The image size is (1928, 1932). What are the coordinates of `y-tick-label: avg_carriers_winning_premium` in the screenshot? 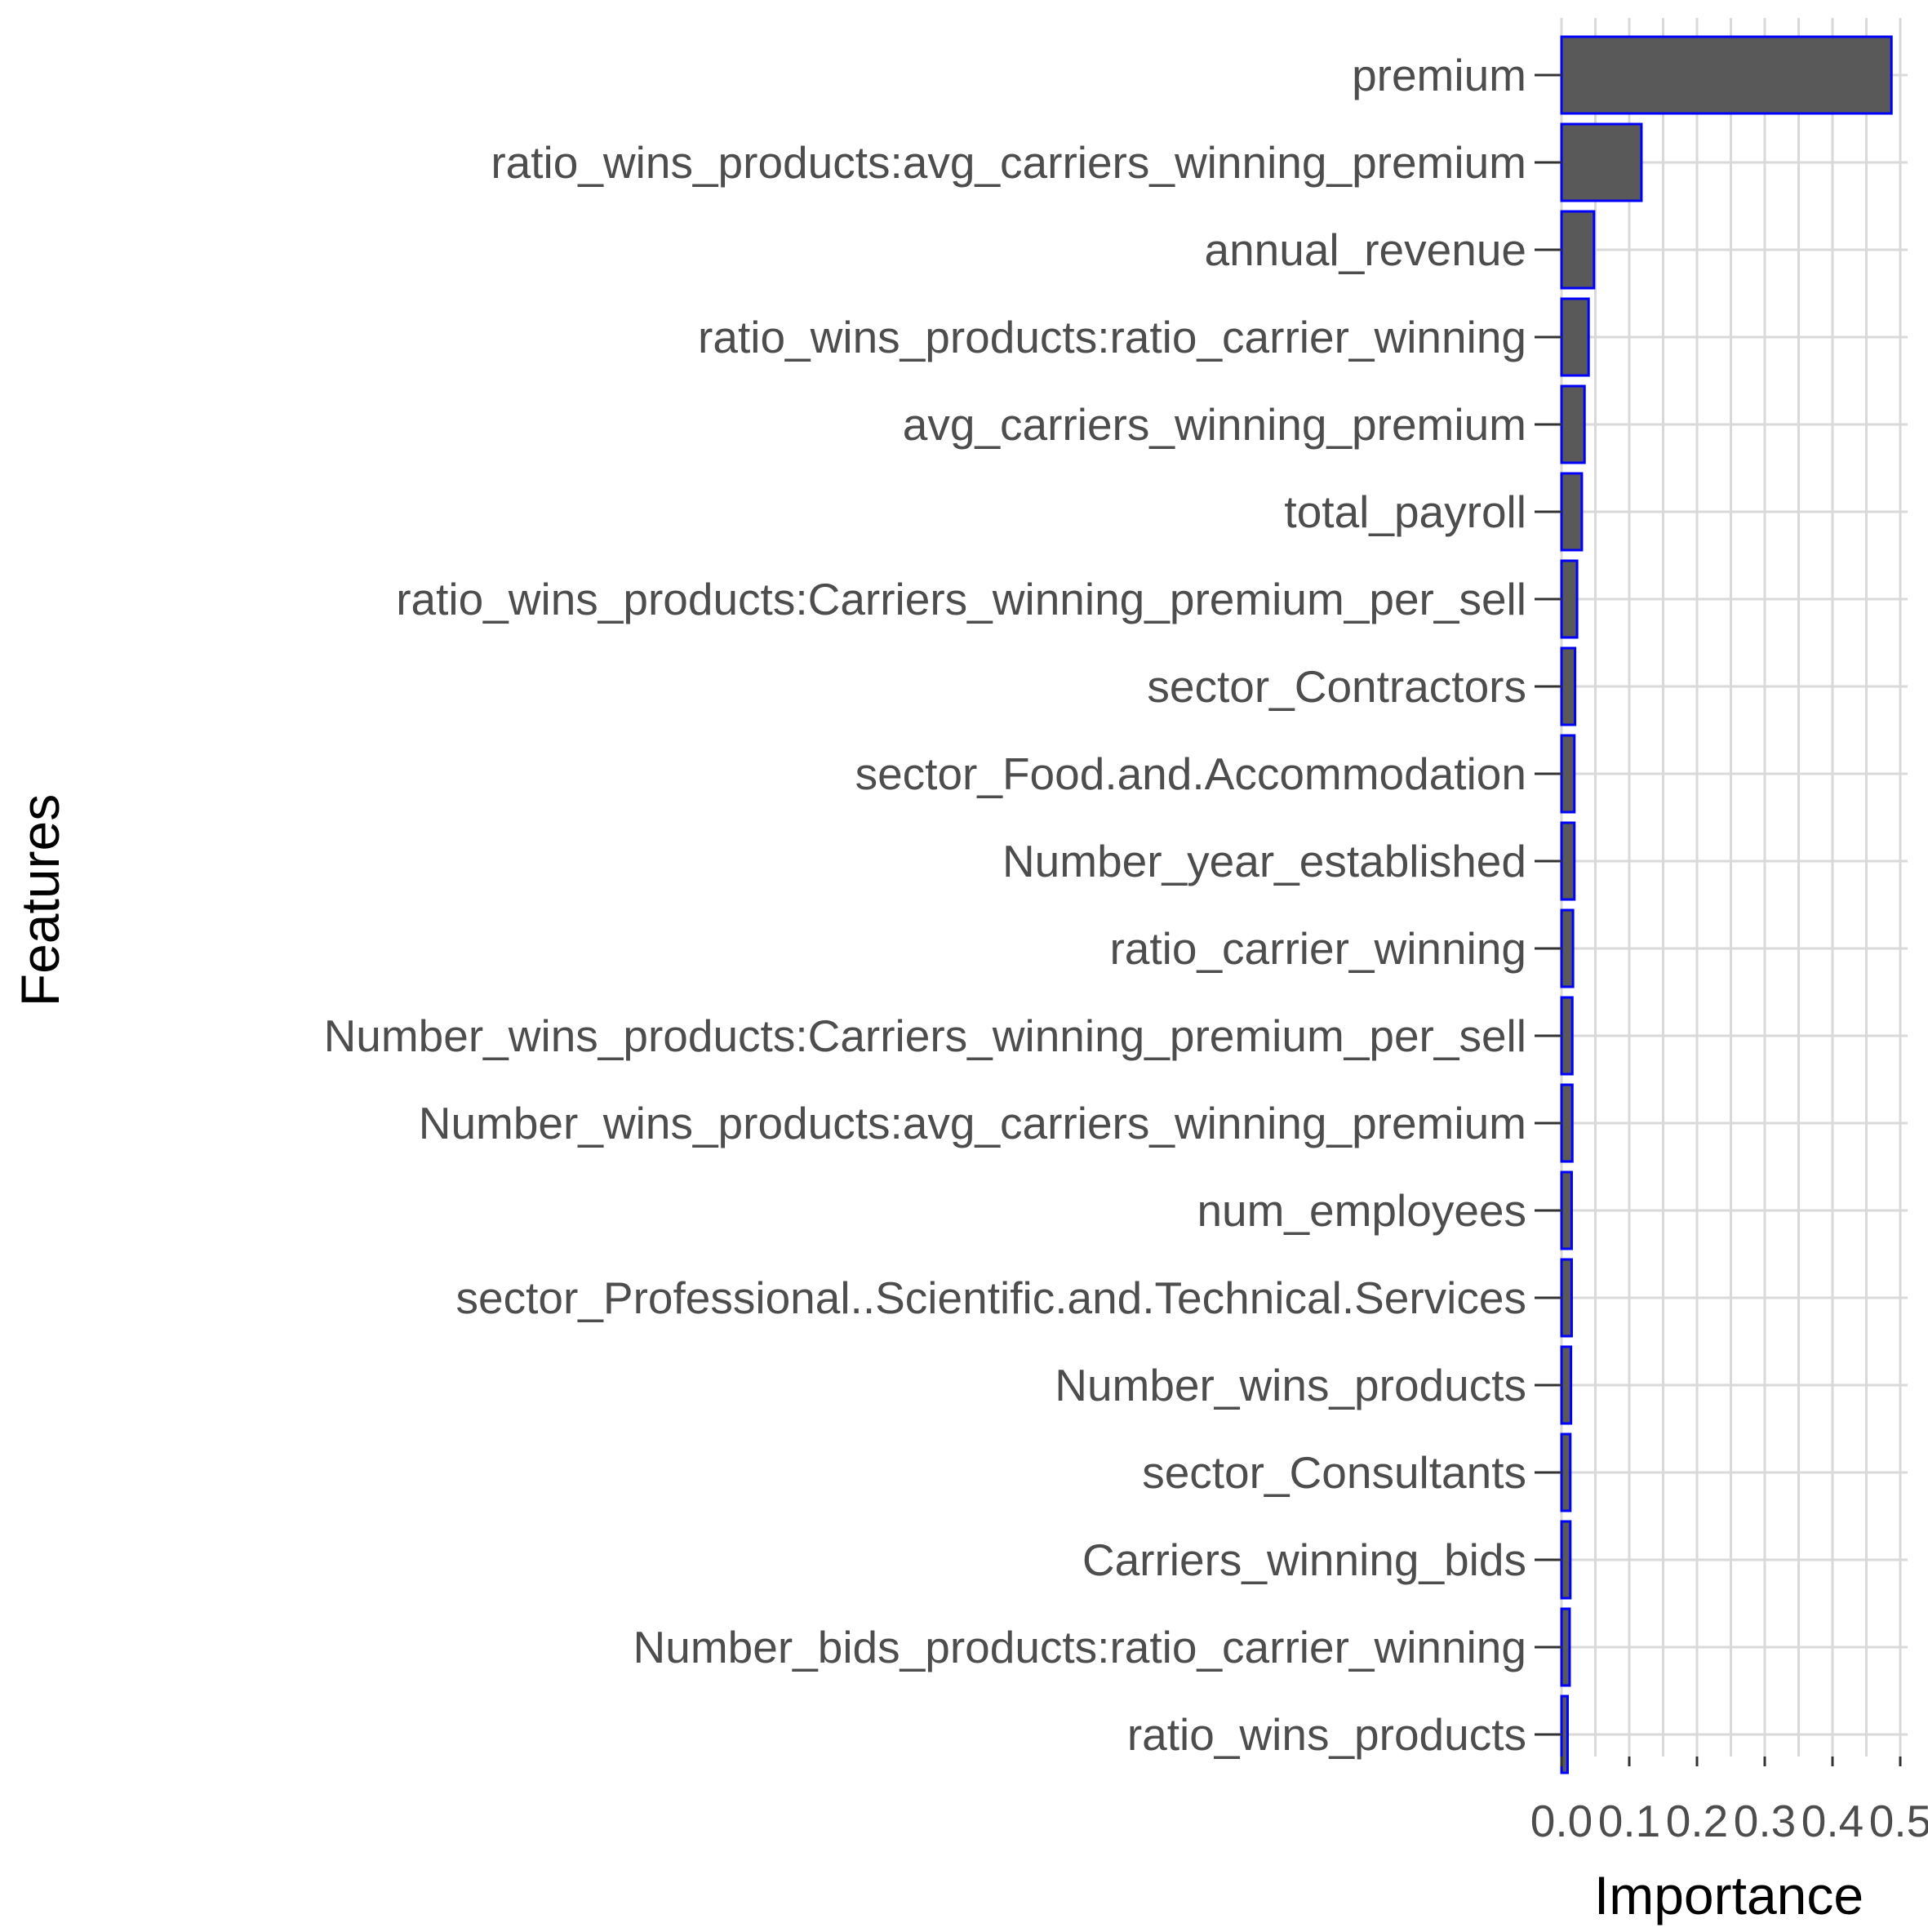 It's located at (1215, 424).